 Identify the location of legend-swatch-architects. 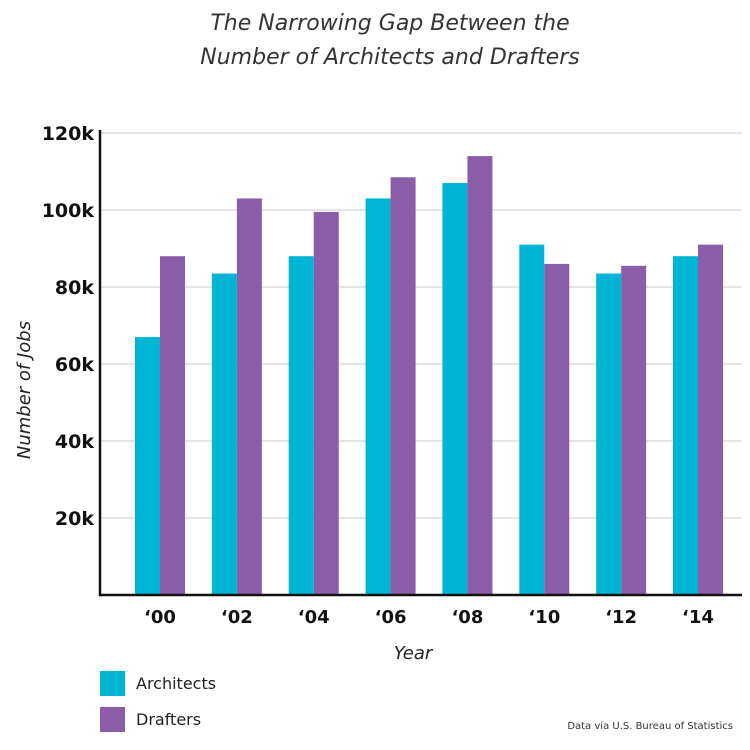
(112, 683).